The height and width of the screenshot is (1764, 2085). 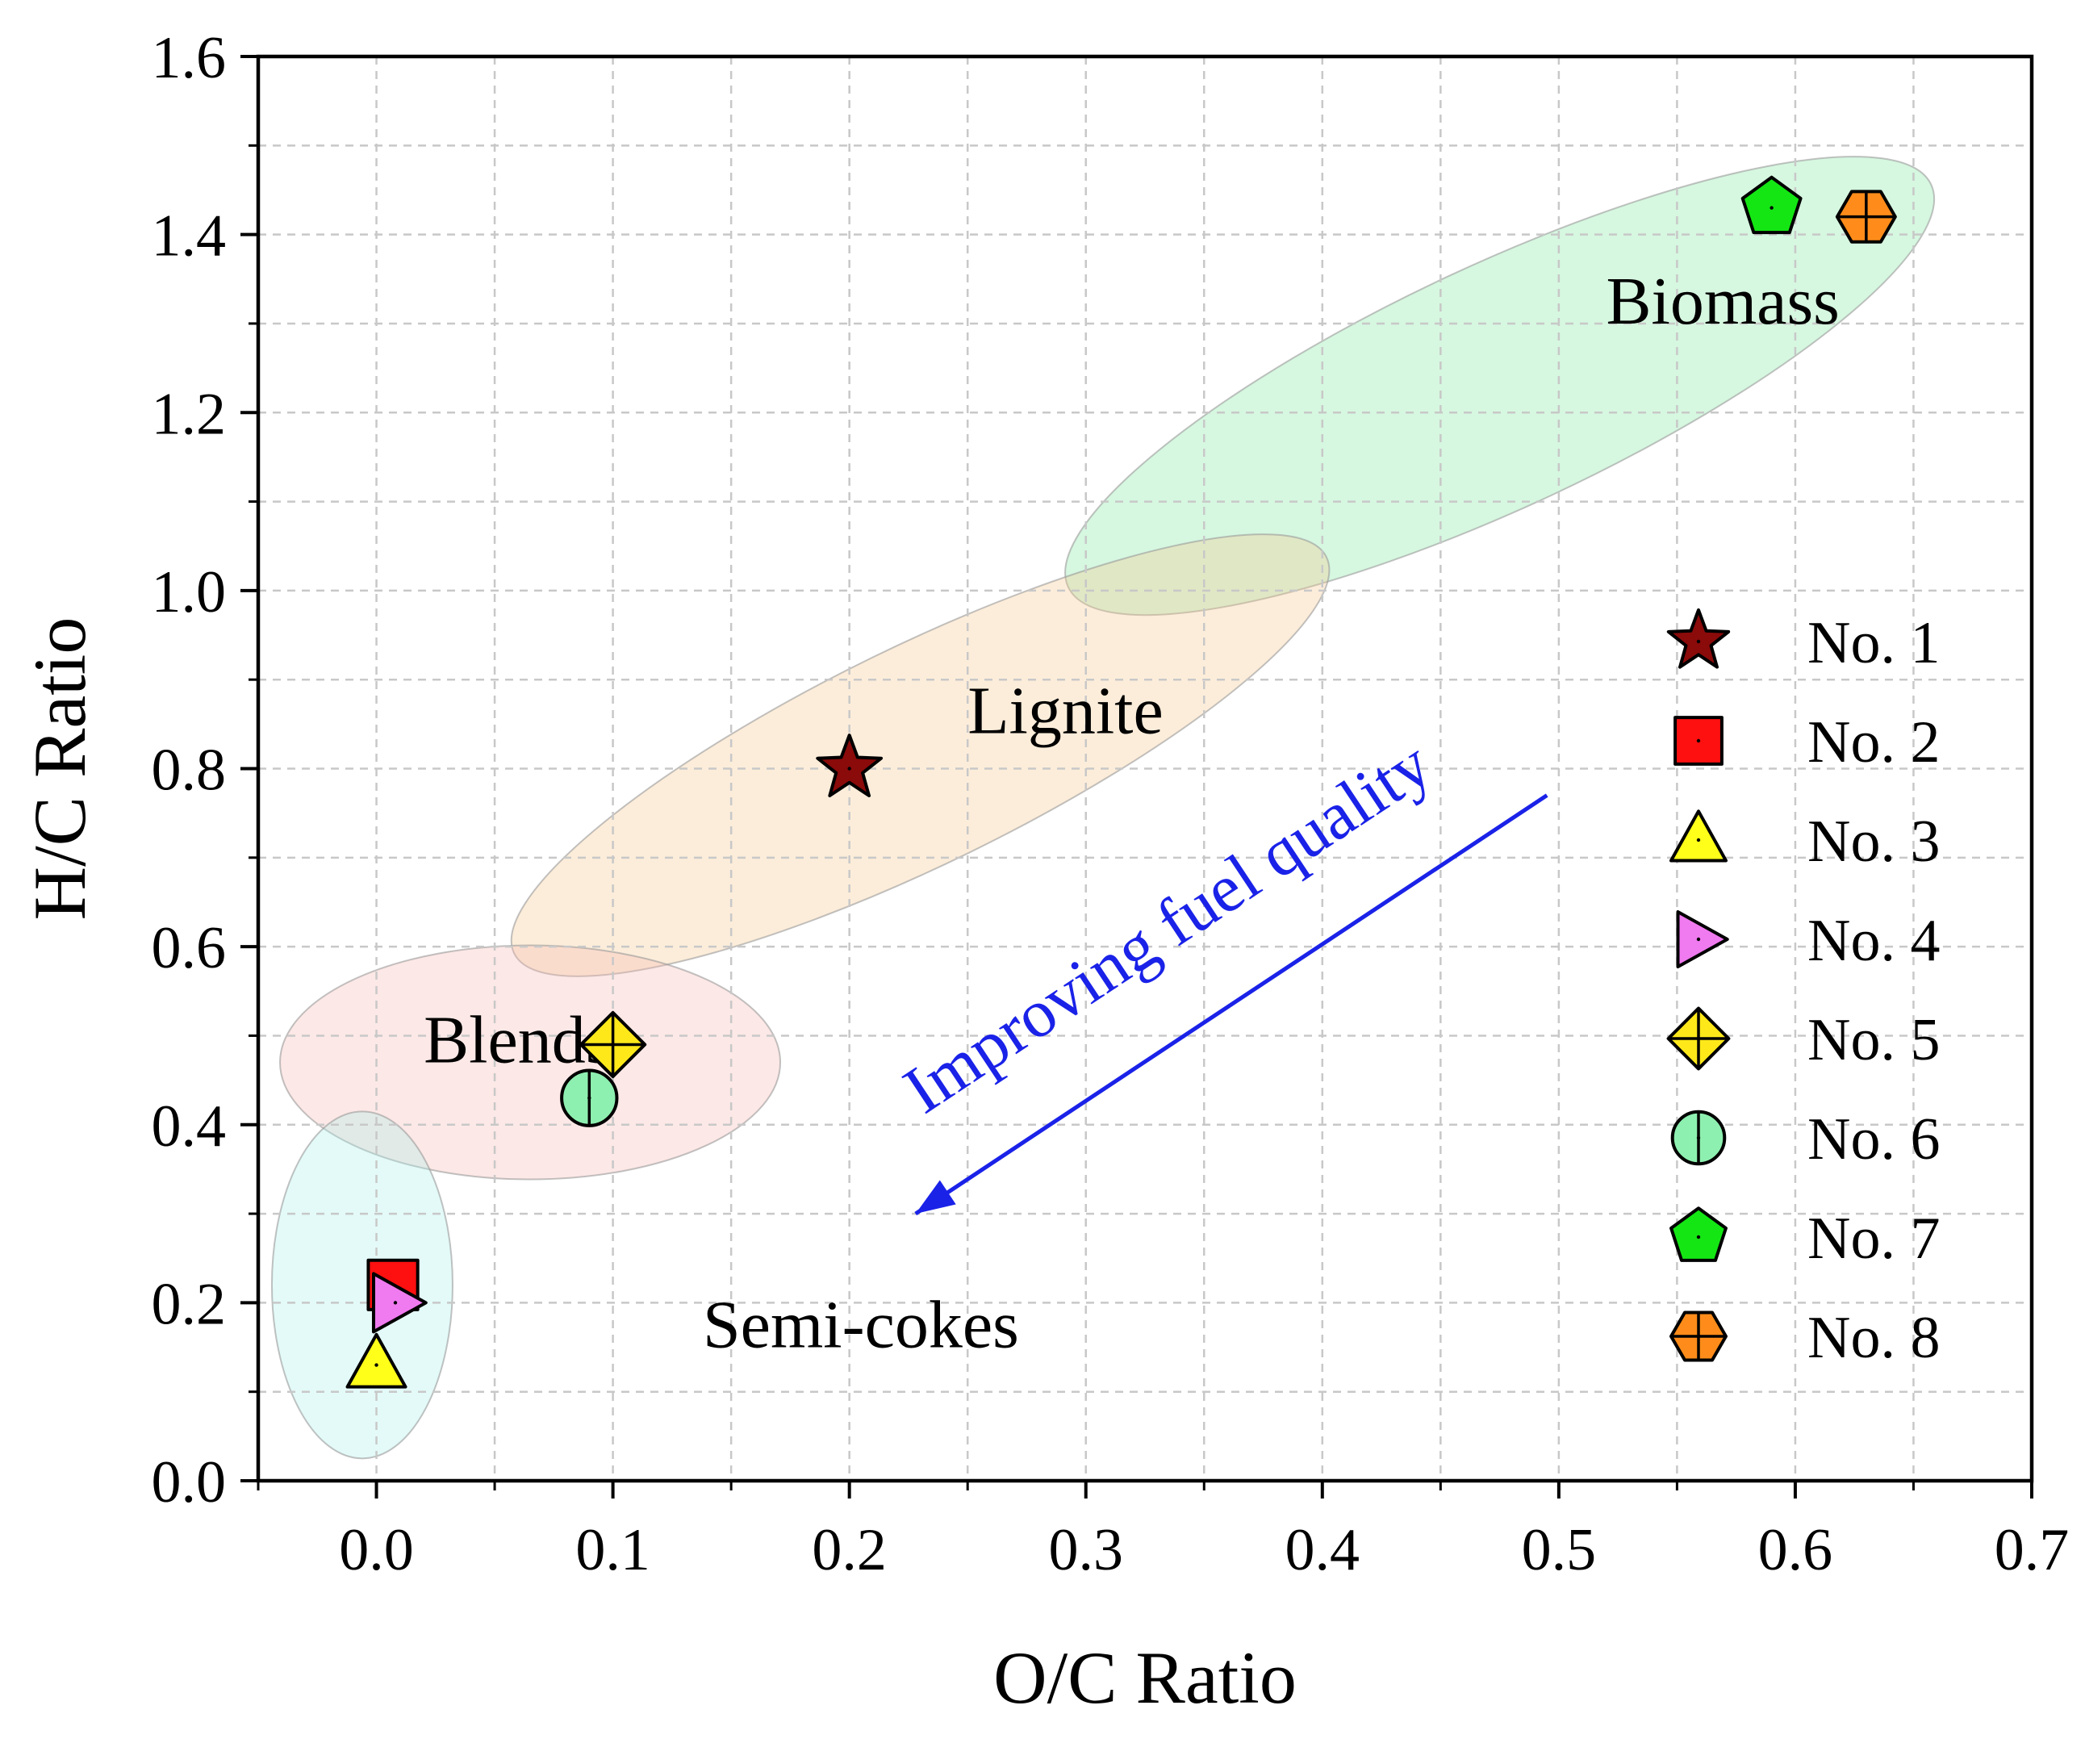 What do you see at coordinates (189, 236) in the screenshot?
I see `y-tick-label: 1.4` at bounding box center [189, 236].